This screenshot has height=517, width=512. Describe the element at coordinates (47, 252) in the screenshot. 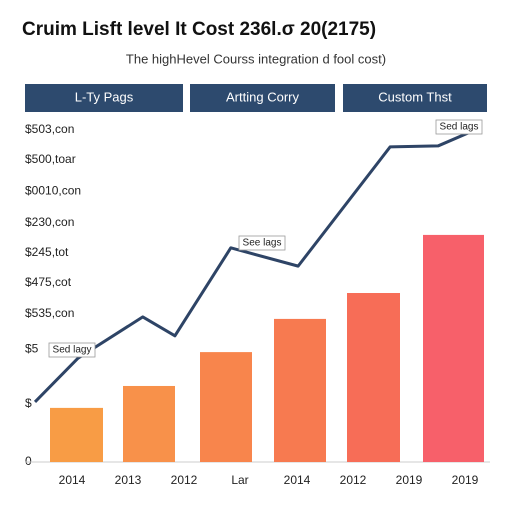

I see `y-tick-label: $245,tot` at that location.